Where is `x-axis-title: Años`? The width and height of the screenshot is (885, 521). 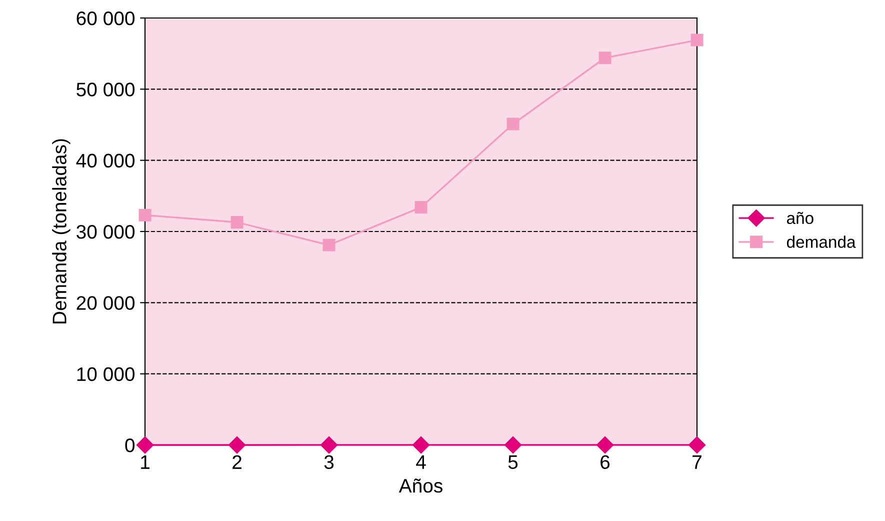 x-axis-title: Años is located at coordinates (420, 485).